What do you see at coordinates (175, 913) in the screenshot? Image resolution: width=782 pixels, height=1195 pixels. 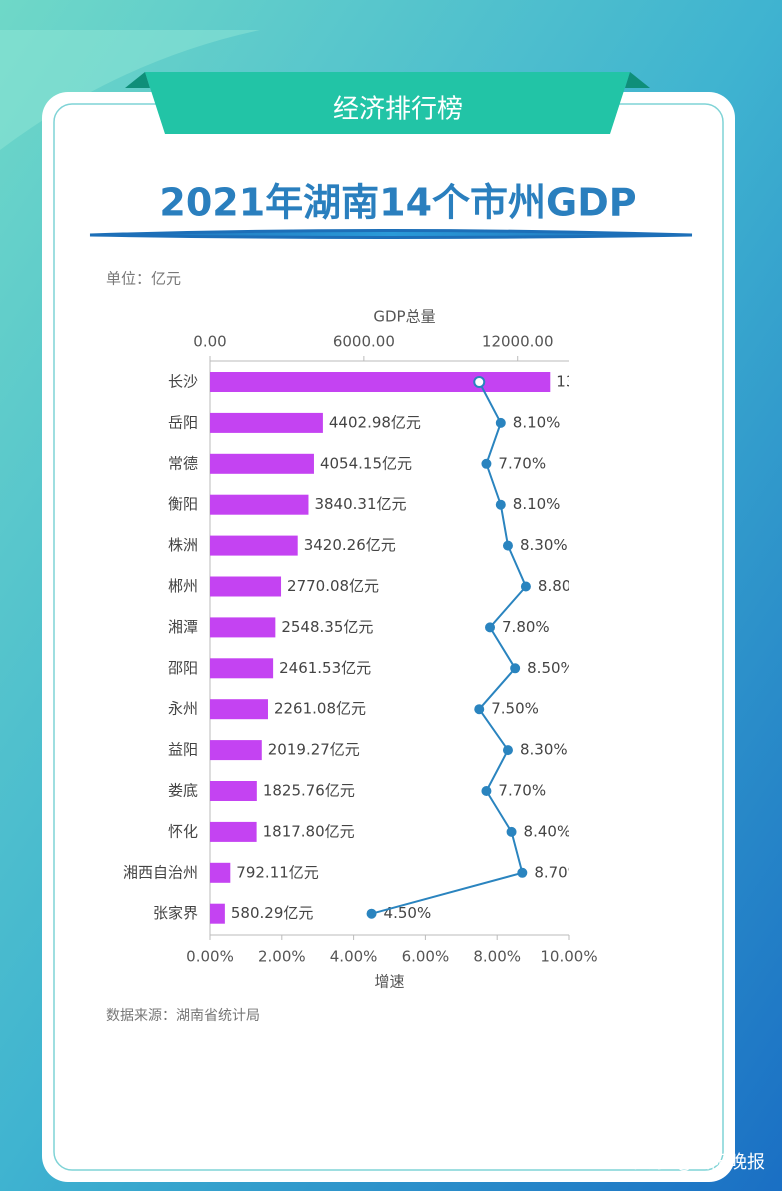 I see `y-tick-label: 张家界` at bounding box center [175, 913].